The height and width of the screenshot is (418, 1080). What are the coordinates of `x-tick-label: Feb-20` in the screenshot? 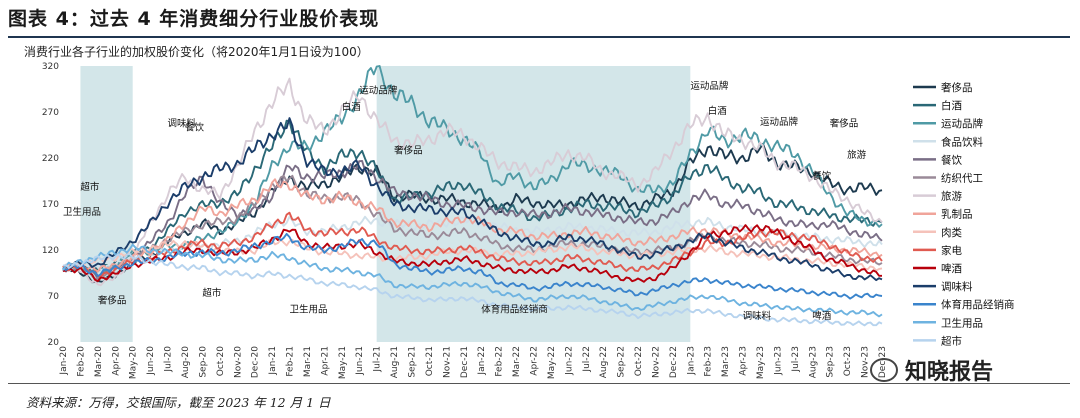 It's located at (81, 361).